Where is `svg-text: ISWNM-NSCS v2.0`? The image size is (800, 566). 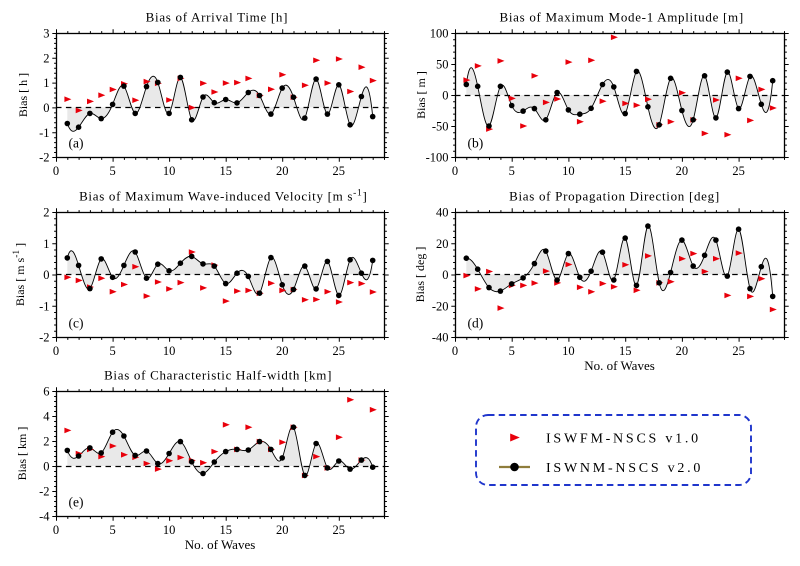
svg-text: ISWNM-NSCS v2.0 is located at coordinates (624, 468).